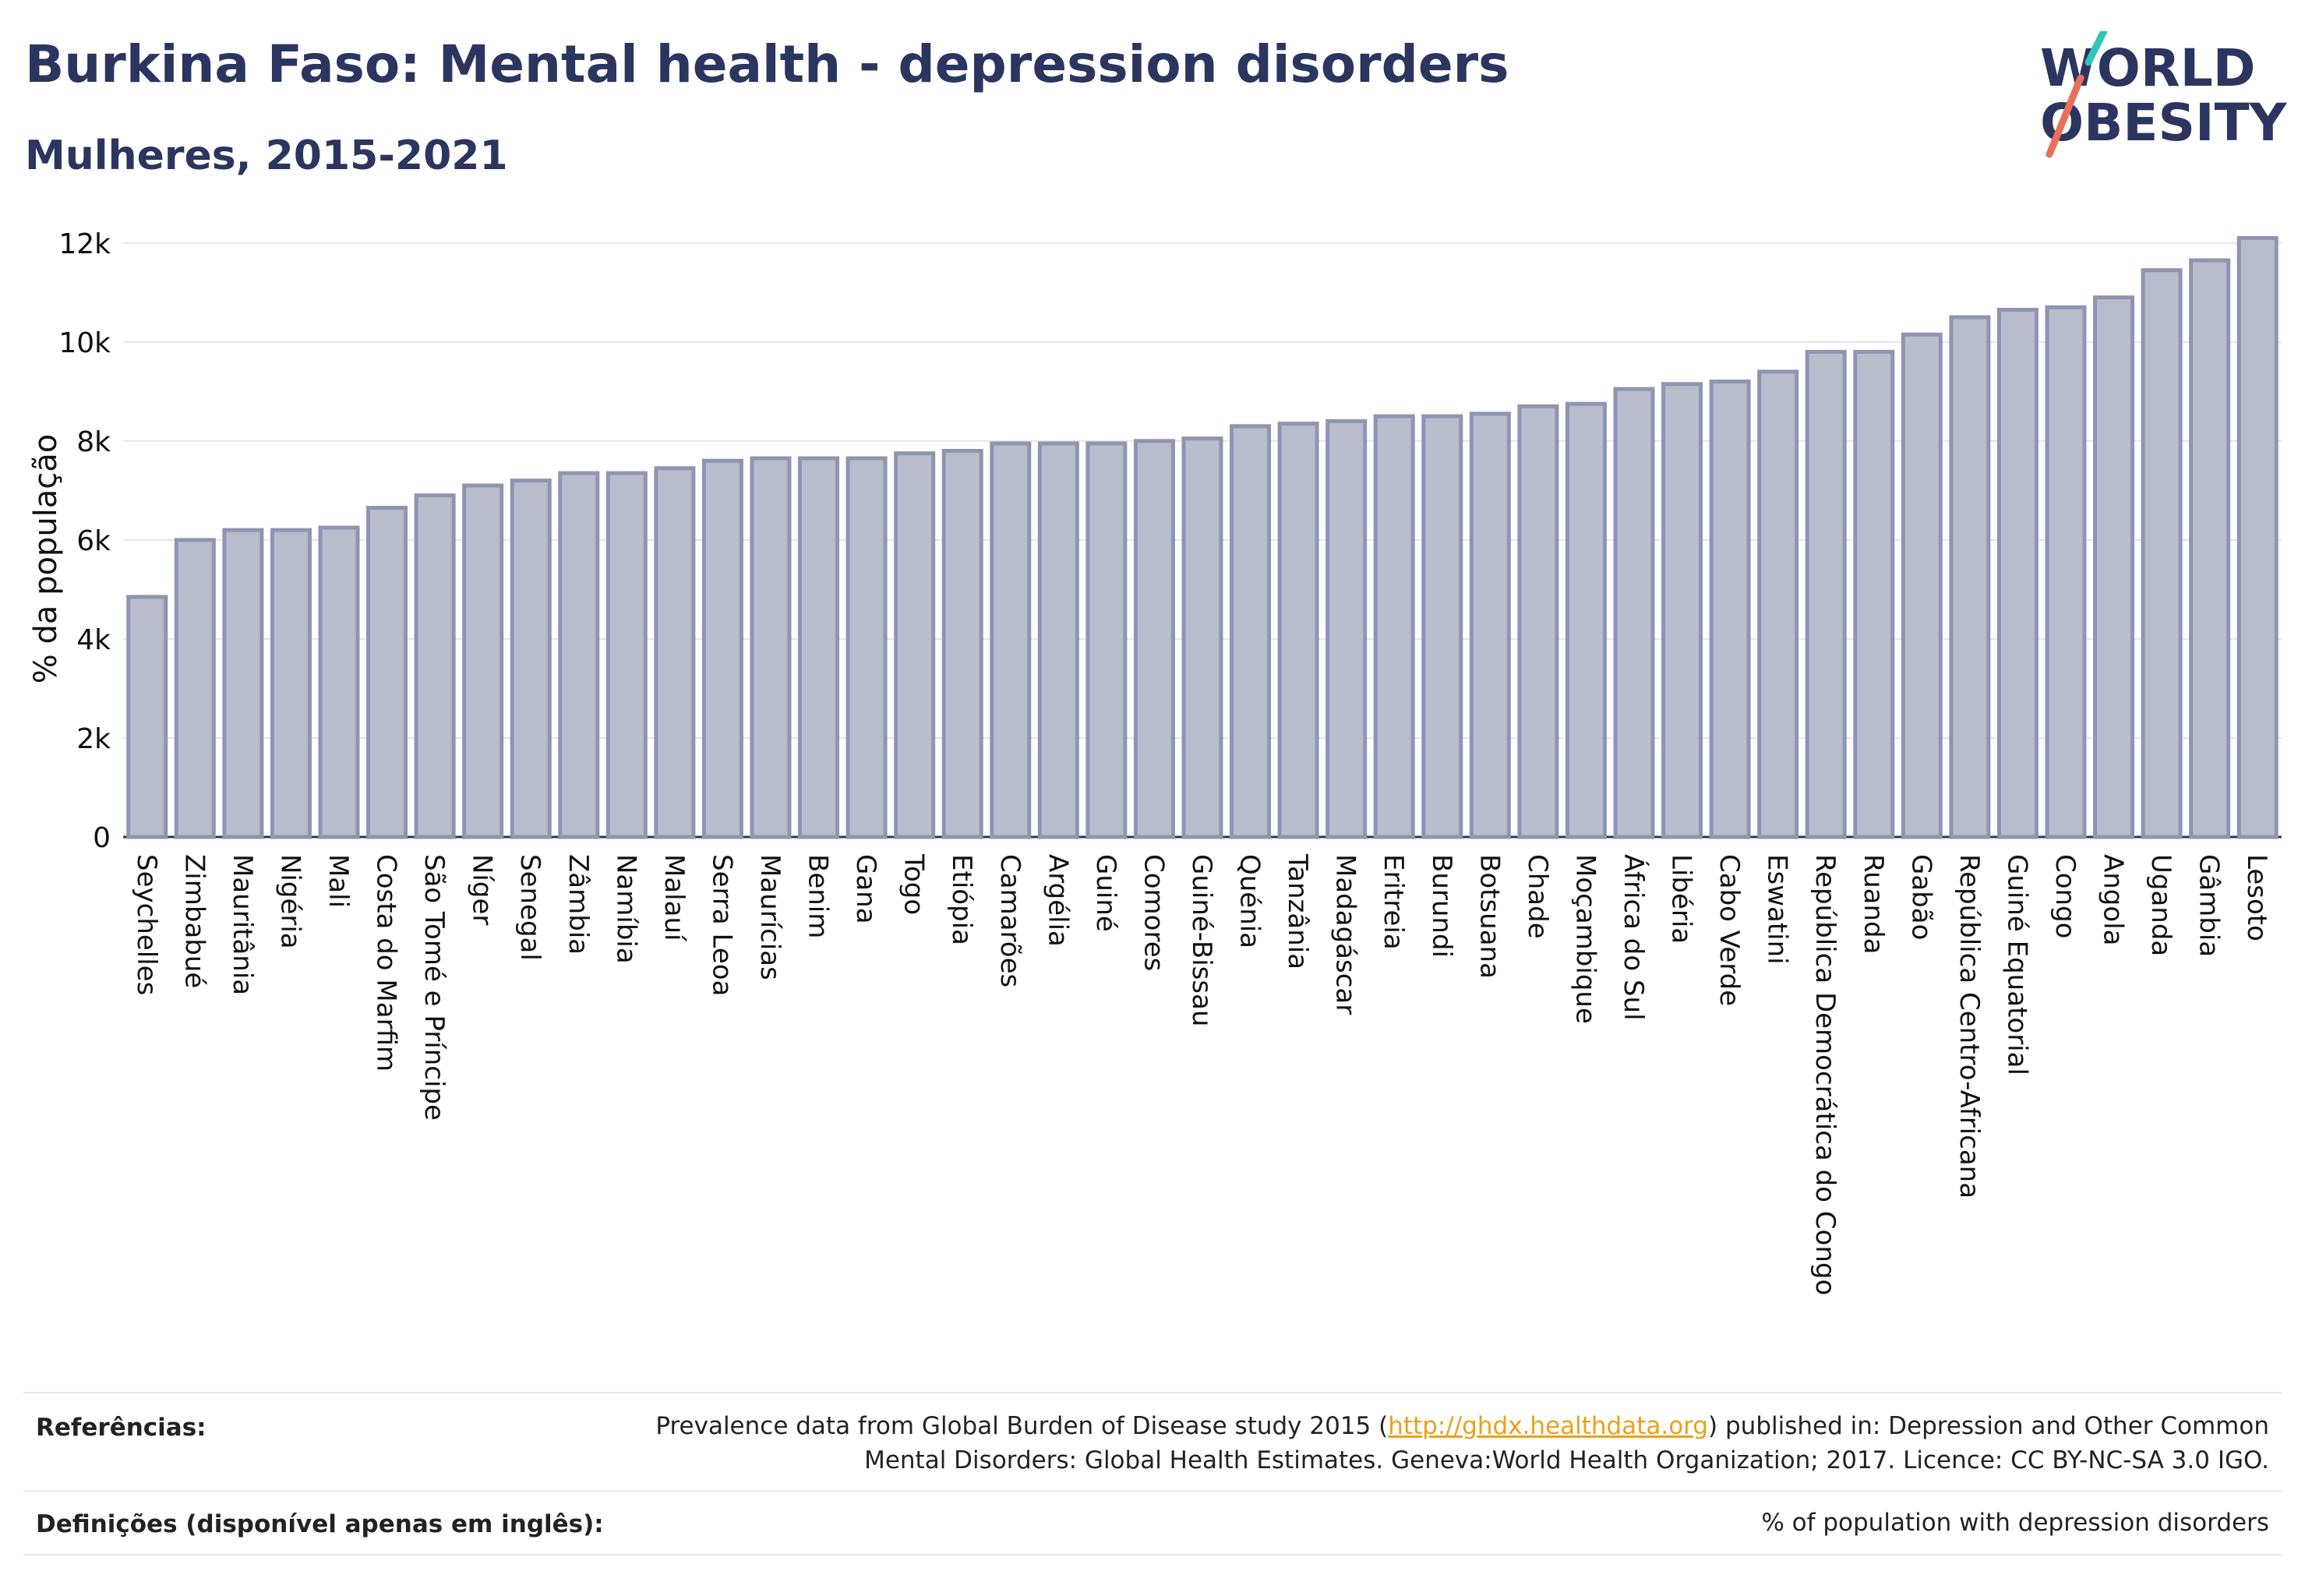 Image resolution: width=2305 pixels, height=1596 pixels. Describe the element at coordinates (769, 917) in the screenshot. I see `x-tick-label: Maurícias` at that location.